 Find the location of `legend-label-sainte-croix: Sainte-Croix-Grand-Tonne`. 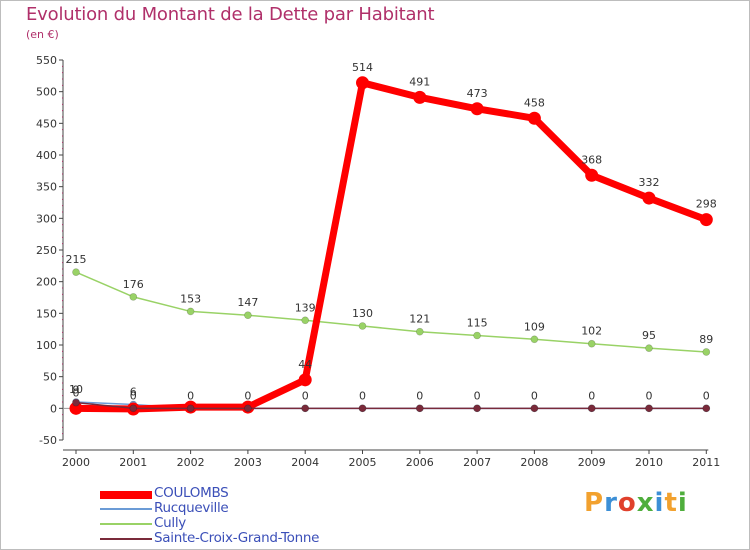

legend-label-sainte-croix: Sainte-Croix-Grand-Tonne is located at coordinates (237, 538).